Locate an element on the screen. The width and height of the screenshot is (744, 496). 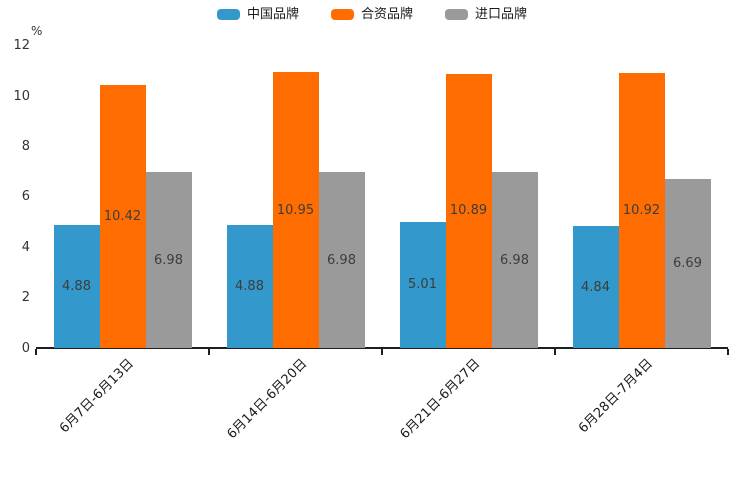
bar-value-label: 10.95 is located at coordinates (295, 210).